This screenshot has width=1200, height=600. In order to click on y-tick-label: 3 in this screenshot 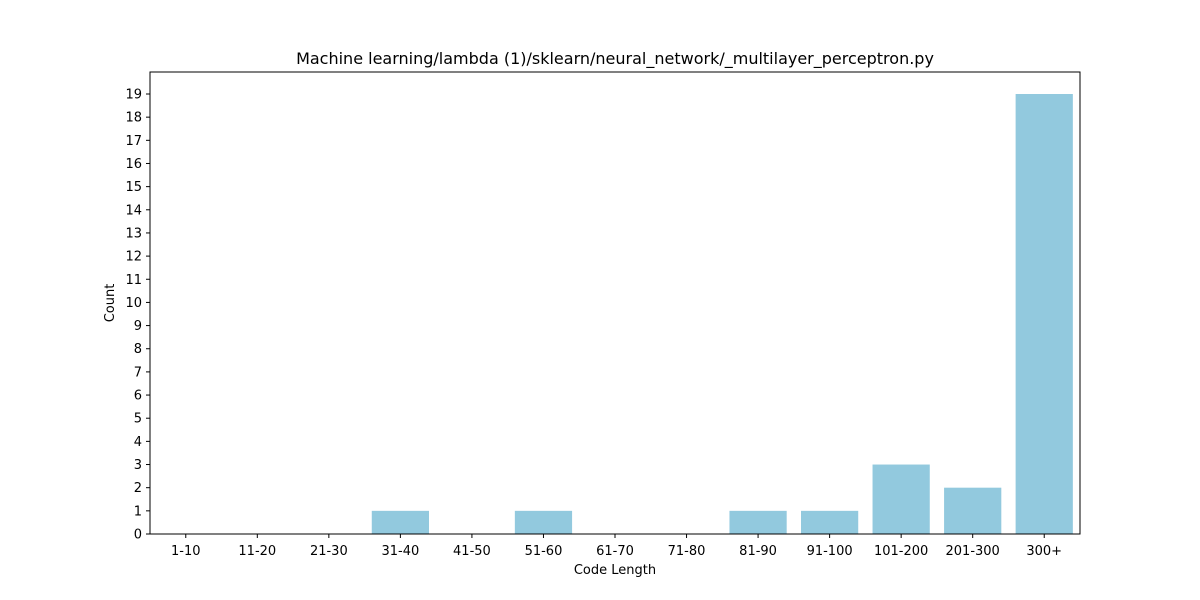, I will do `click(138, 465)`.